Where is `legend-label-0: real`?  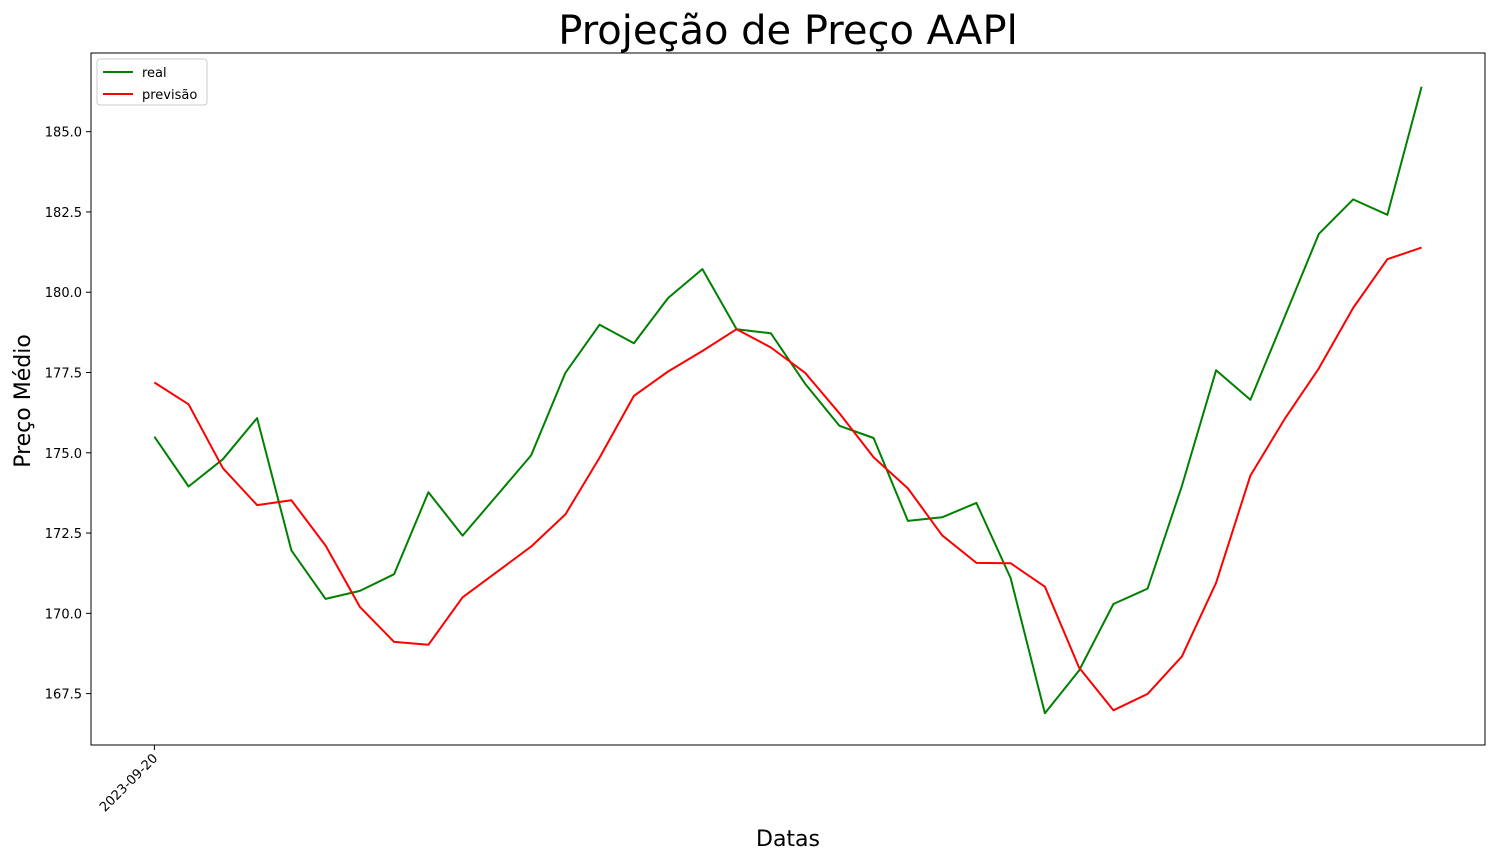 legend-label-0: real is located at coordinates (154, 73).